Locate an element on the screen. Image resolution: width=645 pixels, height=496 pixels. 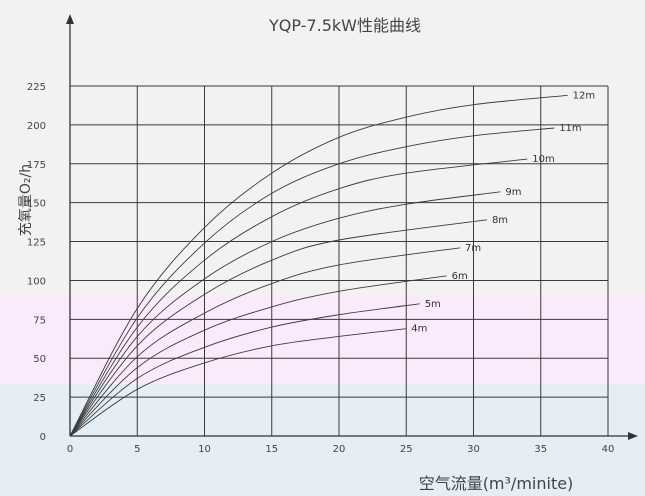
x-tick-label-6: 30 is located at coordinates (473, 449).